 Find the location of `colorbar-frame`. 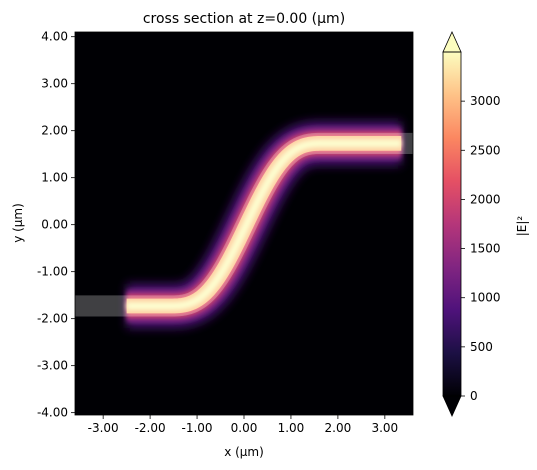

colorbar-frame is located at coordinates (452, 224).